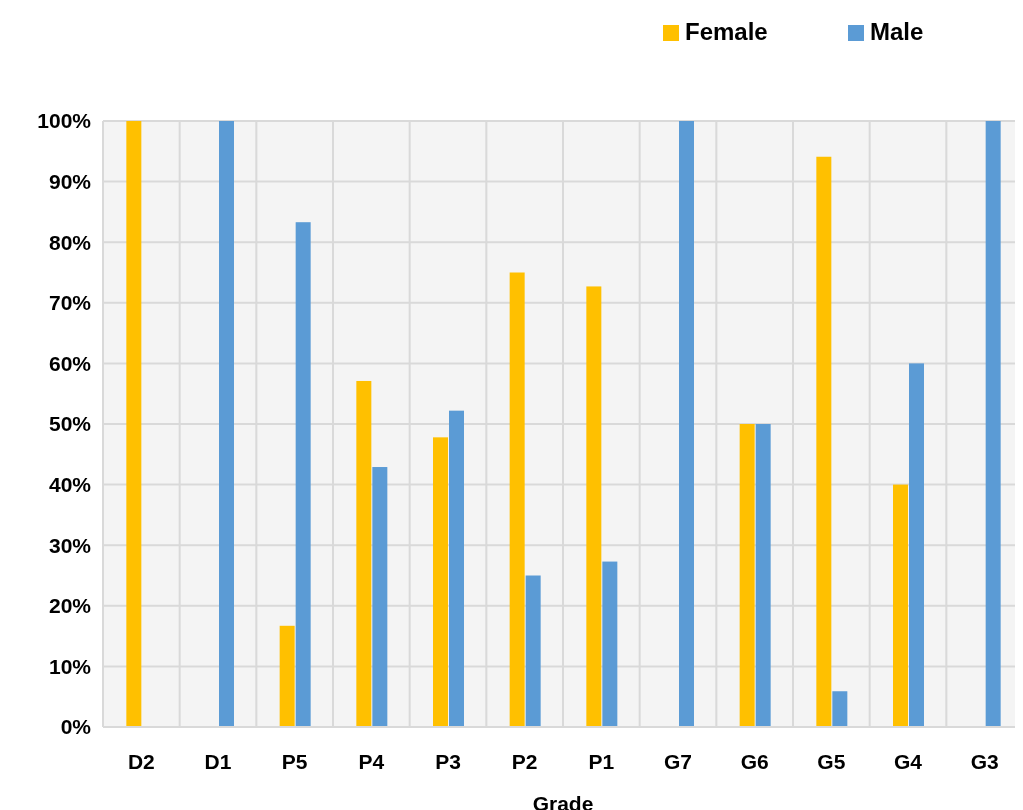 This screenshot has width=1023, height=810. Describe the element at coordinates (70, 545) in the screenshot. I see `y-tick-label: 30%` at that location.